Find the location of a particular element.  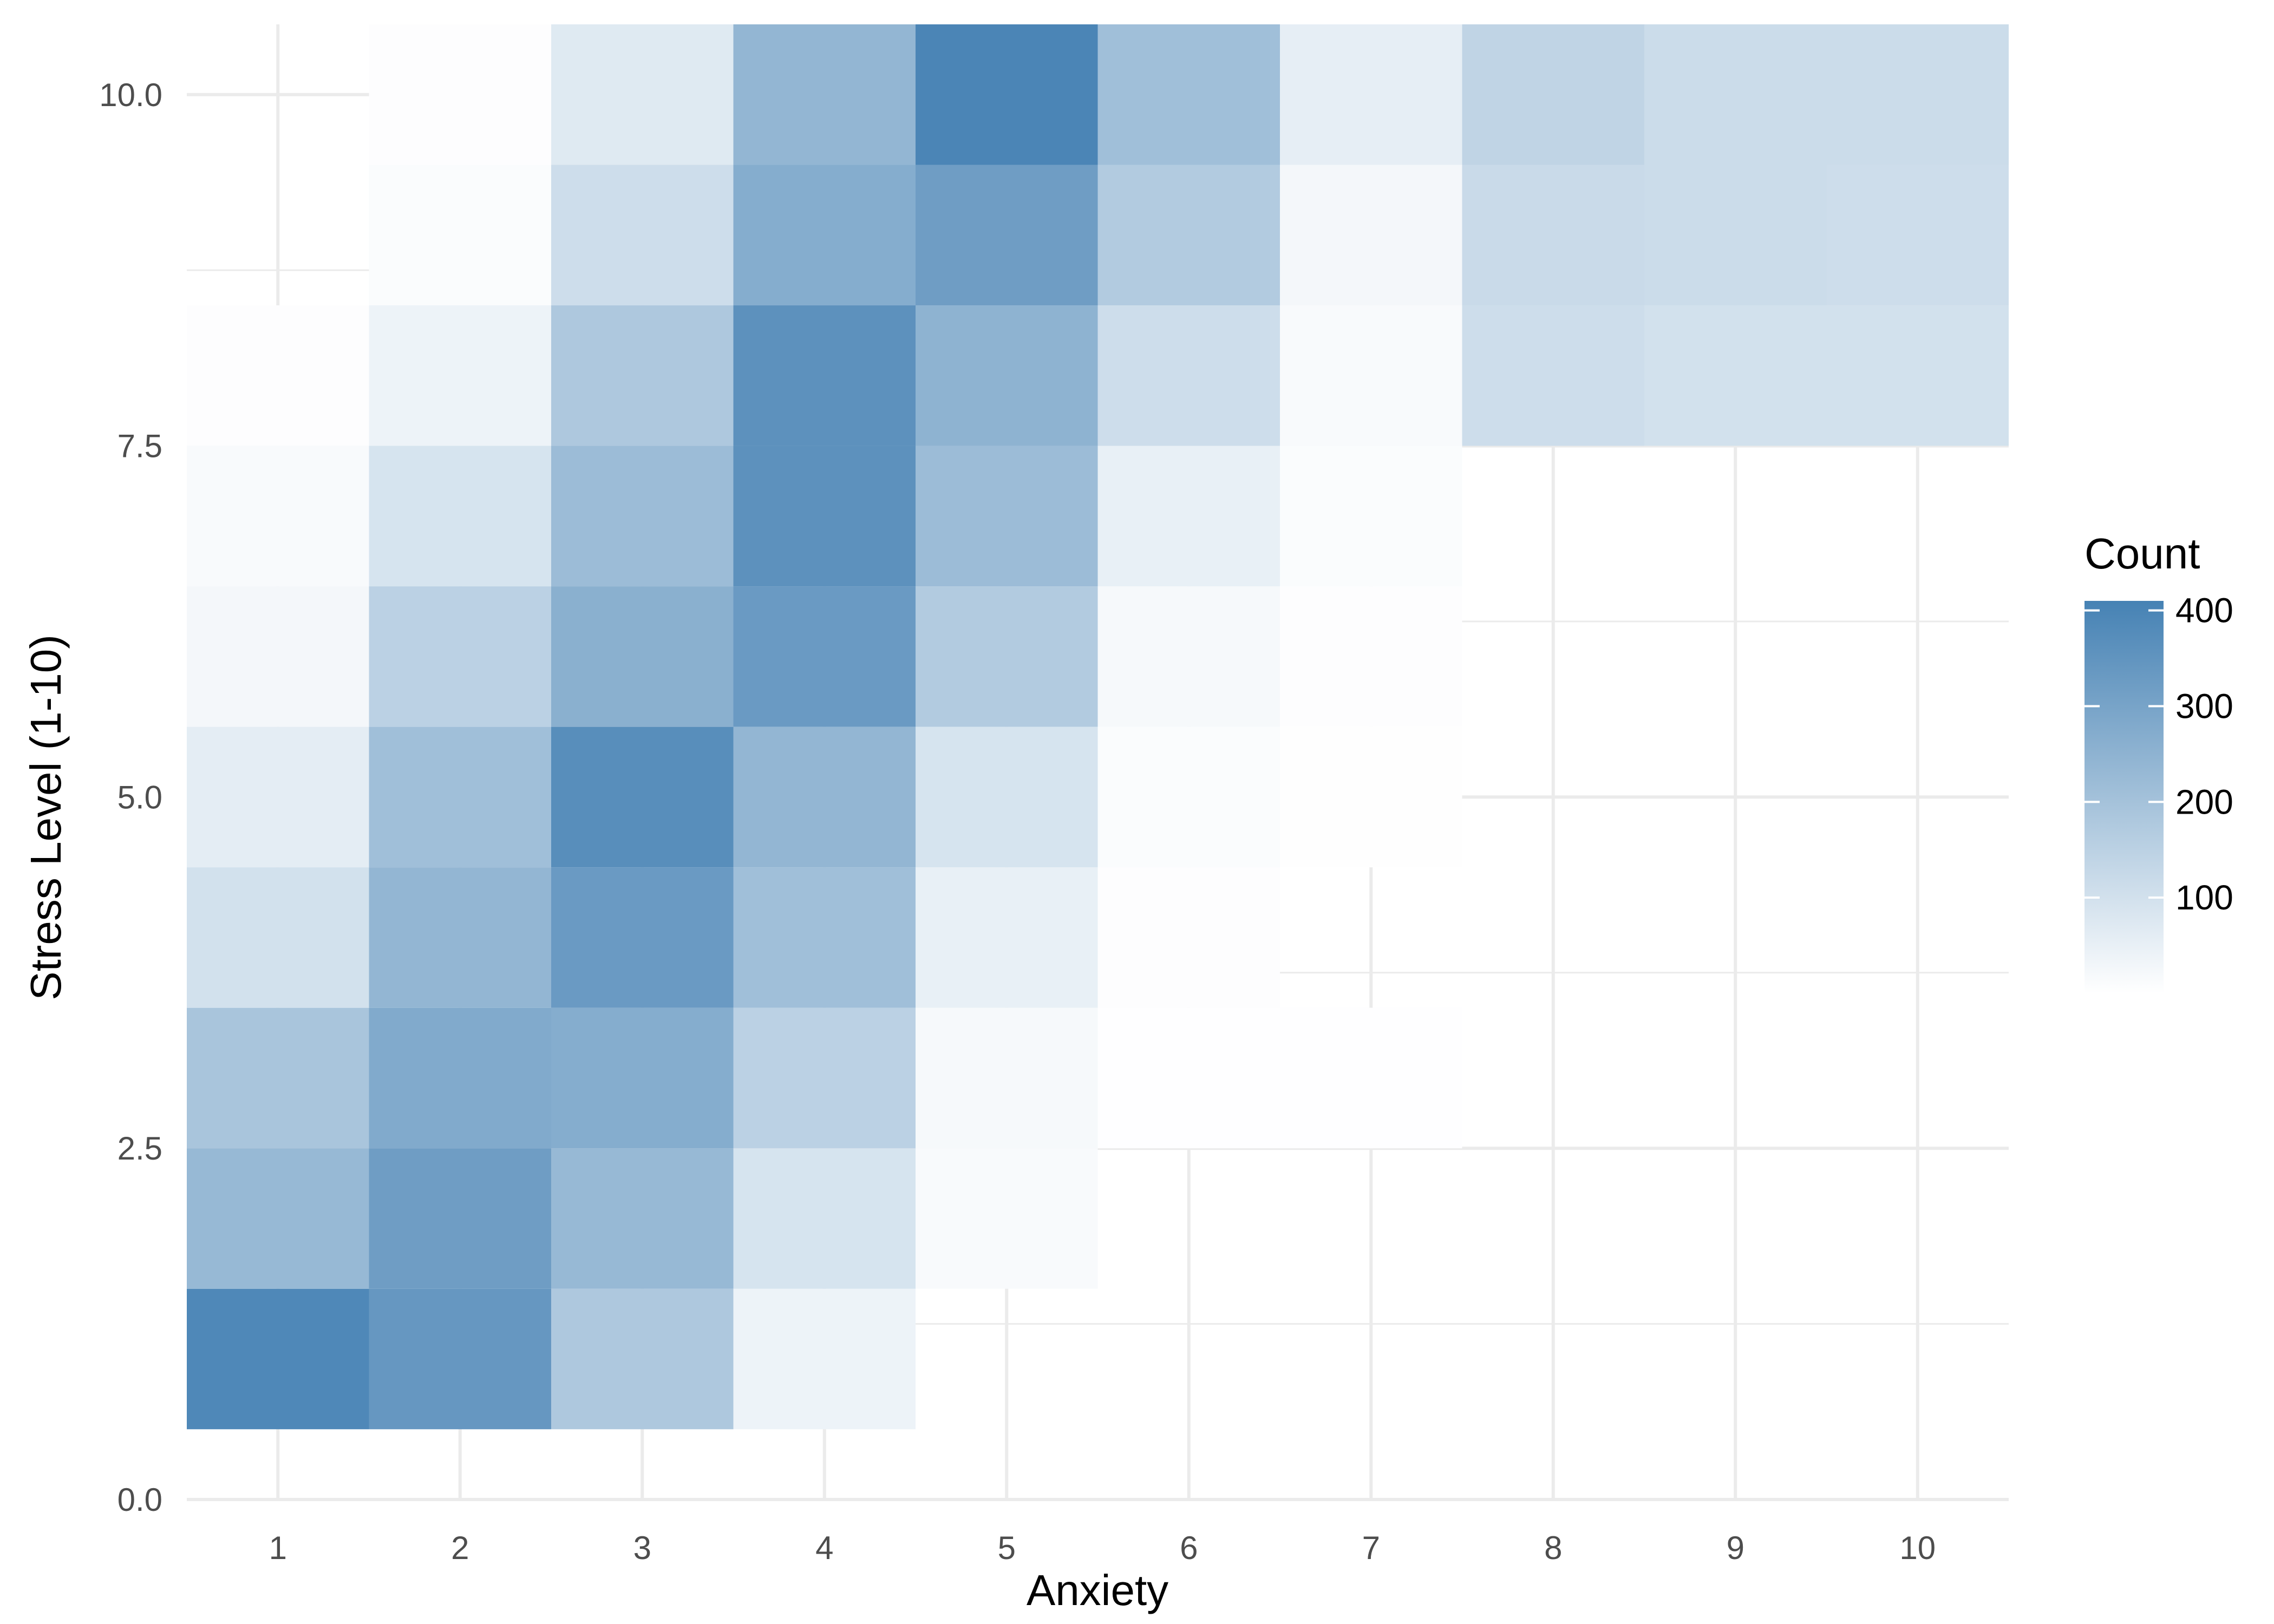

color-legend: Count 100 200 300 400 is located at coordinates (2159, 761).